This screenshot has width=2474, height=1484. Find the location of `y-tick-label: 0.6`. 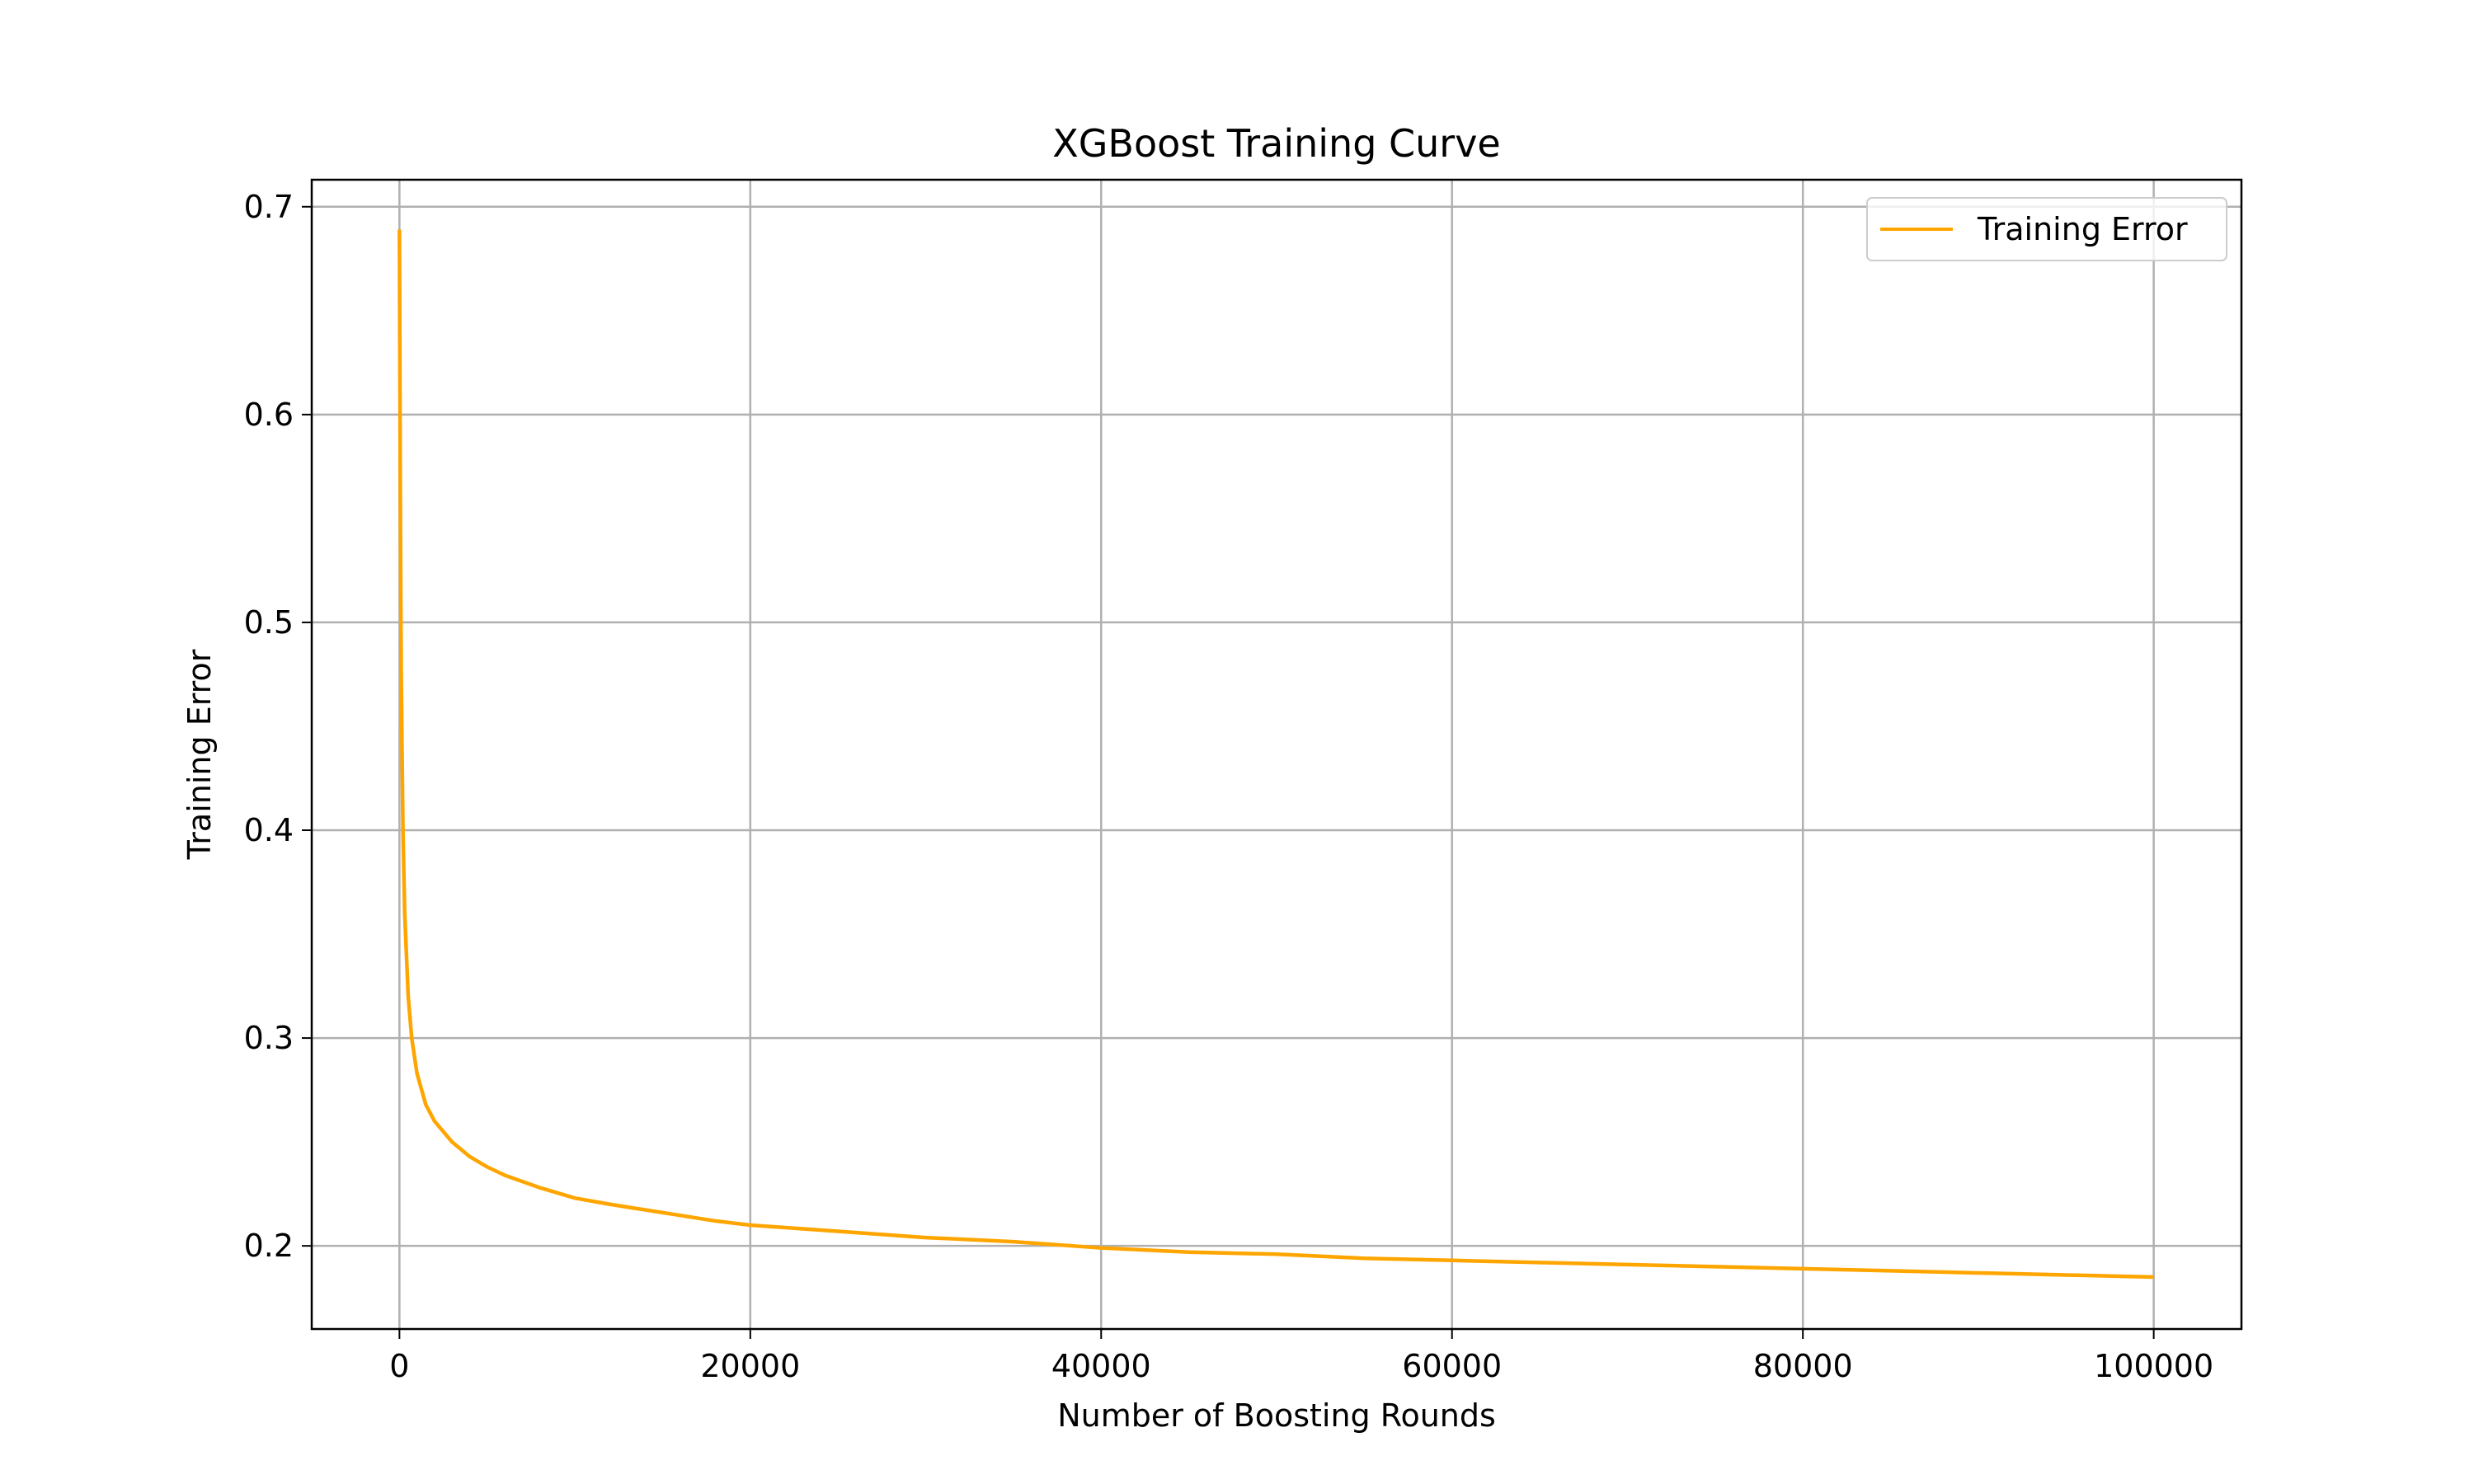

y-tick-label: 0.6 is located at coordinates (269, 415).